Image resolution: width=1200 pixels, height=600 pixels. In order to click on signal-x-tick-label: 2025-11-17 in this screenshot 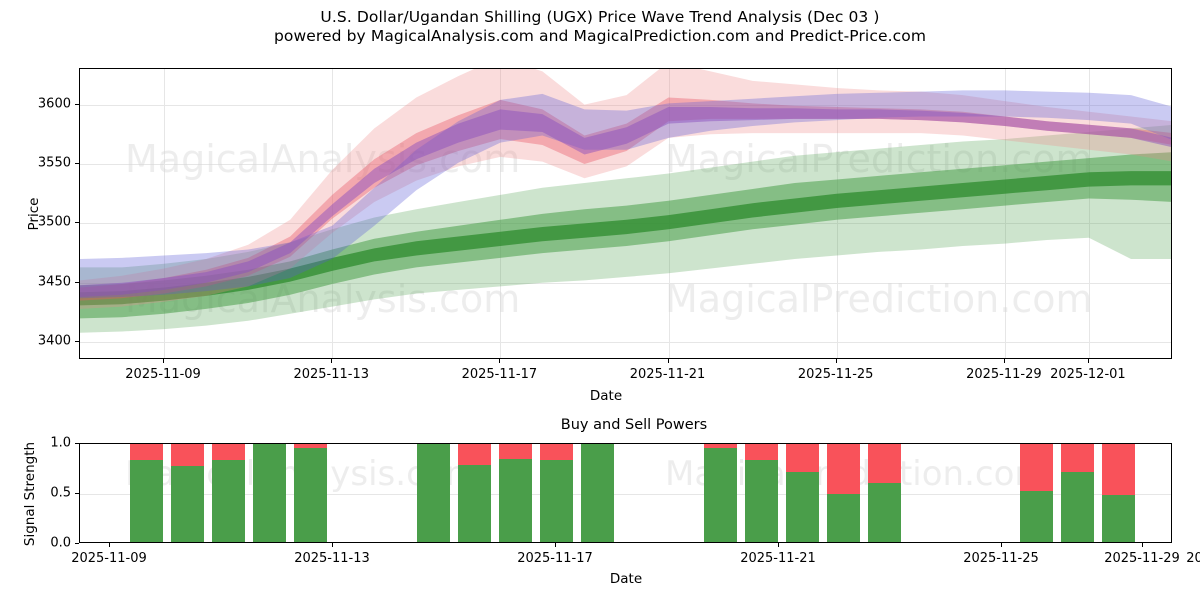, I will do `click(555, 558)`.